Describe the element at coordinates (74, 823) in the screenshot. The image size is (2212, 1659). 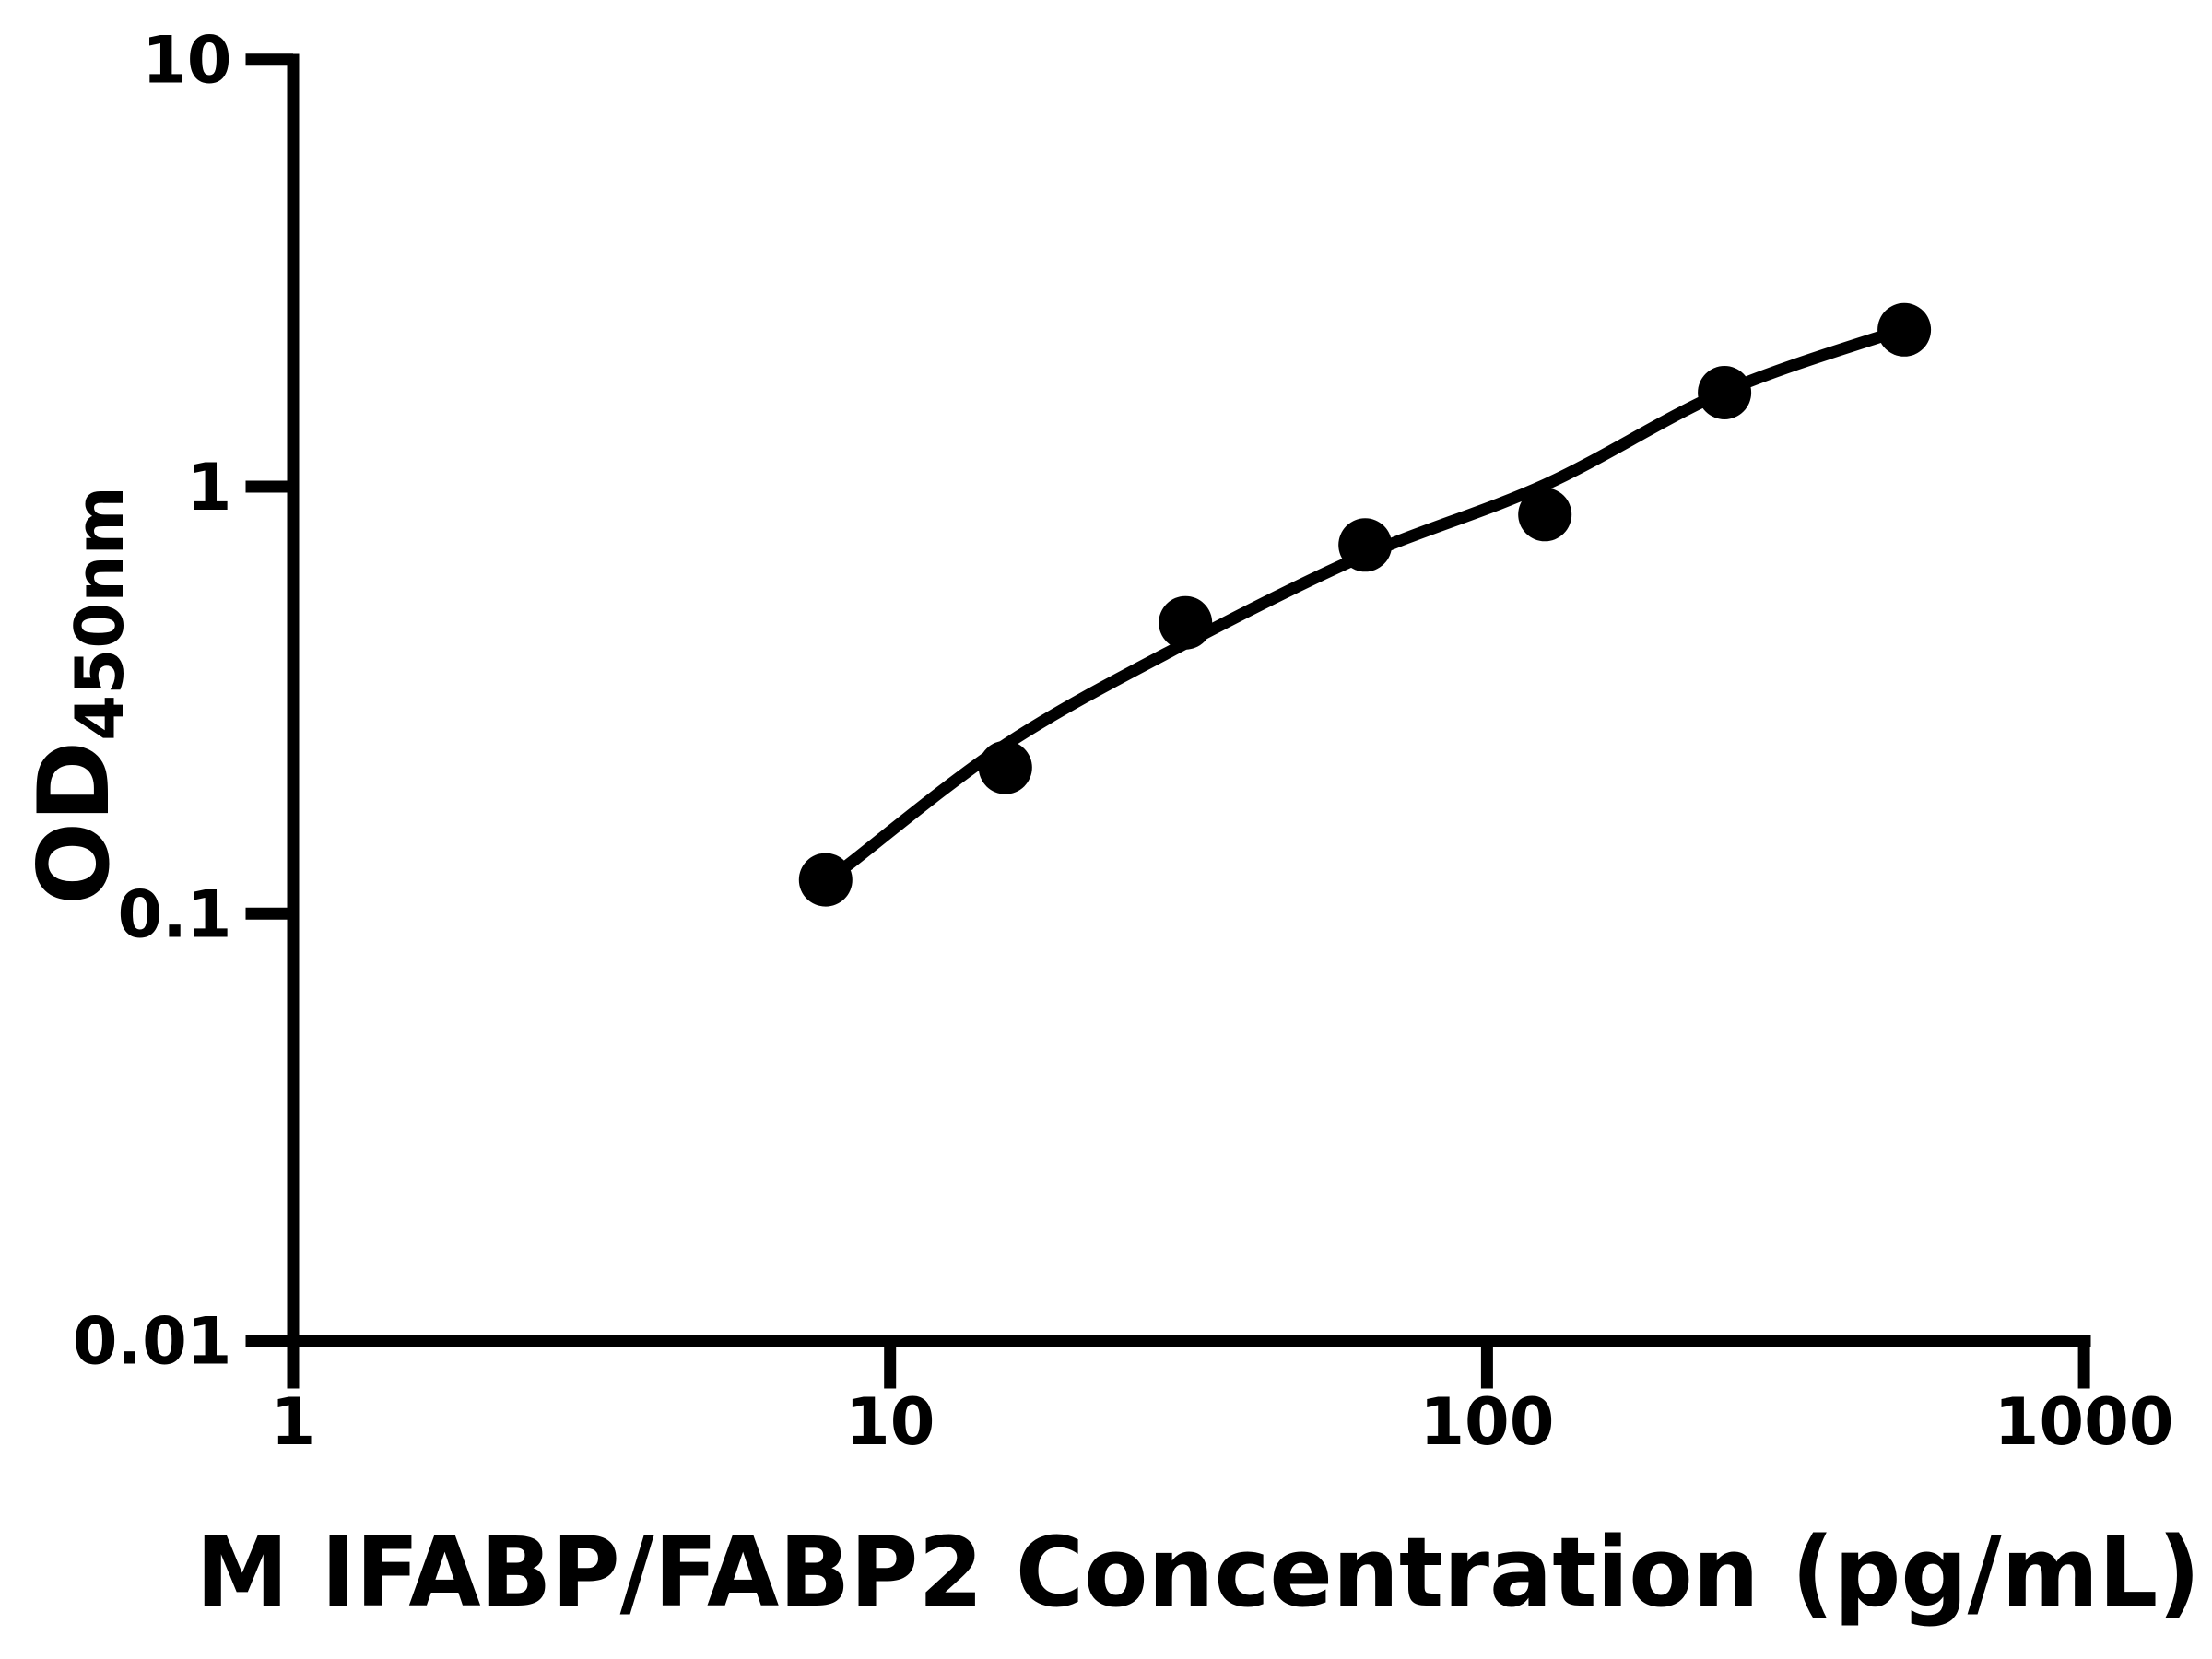
I see `y-axis-title-main: OD` at that location.